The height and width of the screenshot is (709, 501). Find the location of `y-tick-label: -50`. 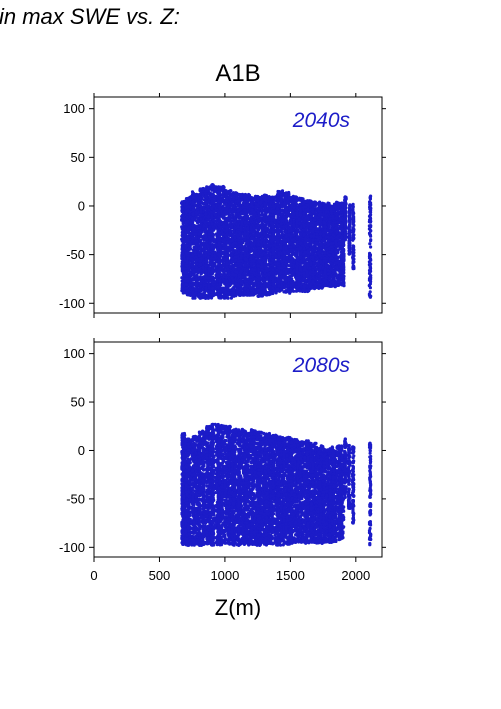

y-tick-label: -50 is located at coordinates (75, 254).